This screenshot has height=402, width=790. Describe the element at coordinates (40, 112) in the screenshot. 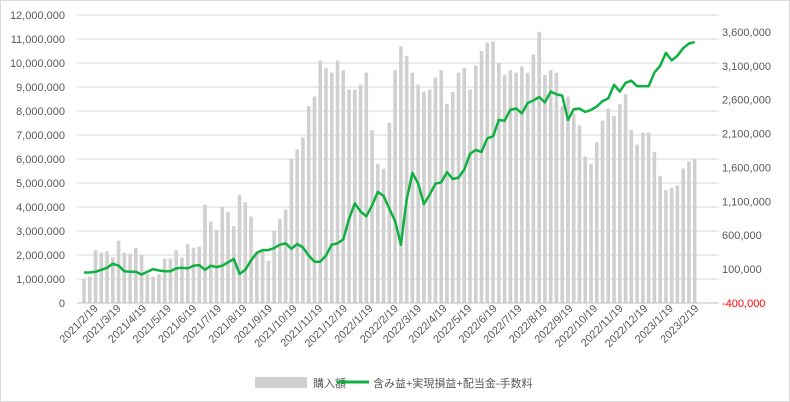

I see `left-tick-label: 8,000,000` at that location.